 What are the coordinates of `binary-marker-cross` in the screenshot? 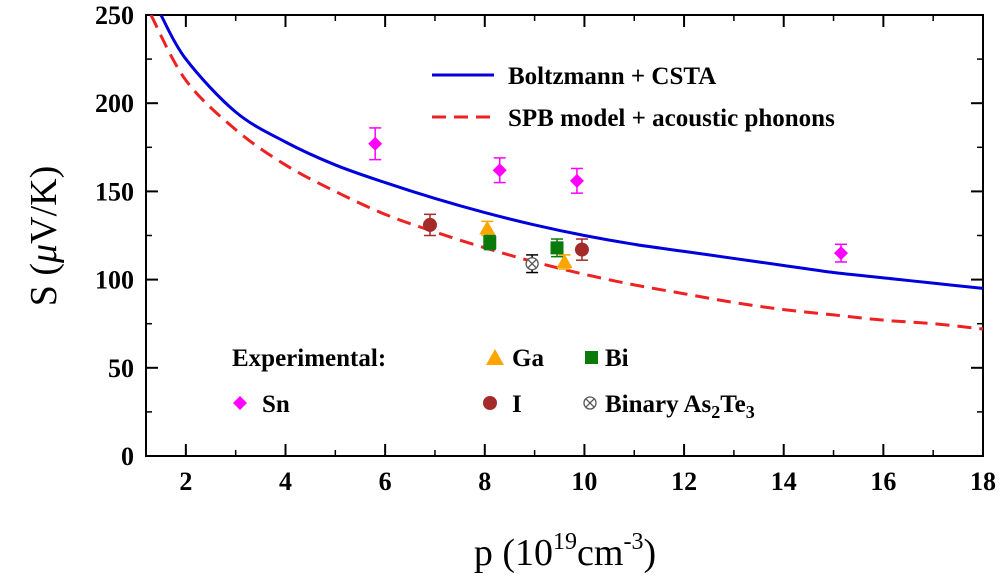 It's located at (532, 264).